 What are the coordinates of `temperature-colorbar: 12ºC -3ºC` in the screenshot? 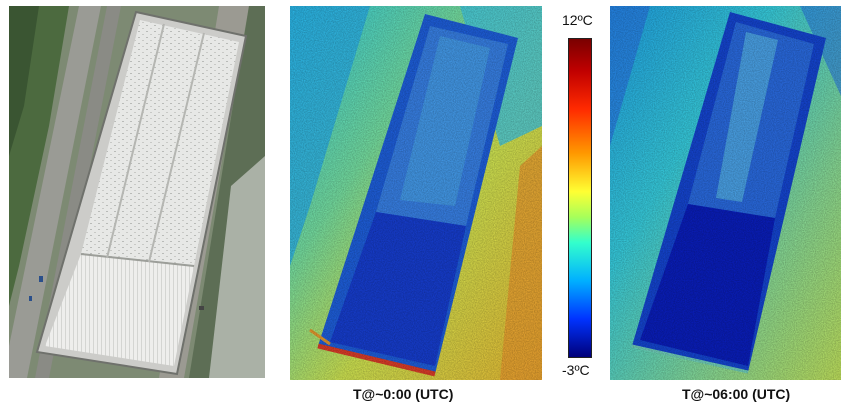 It's located at (582, 194).